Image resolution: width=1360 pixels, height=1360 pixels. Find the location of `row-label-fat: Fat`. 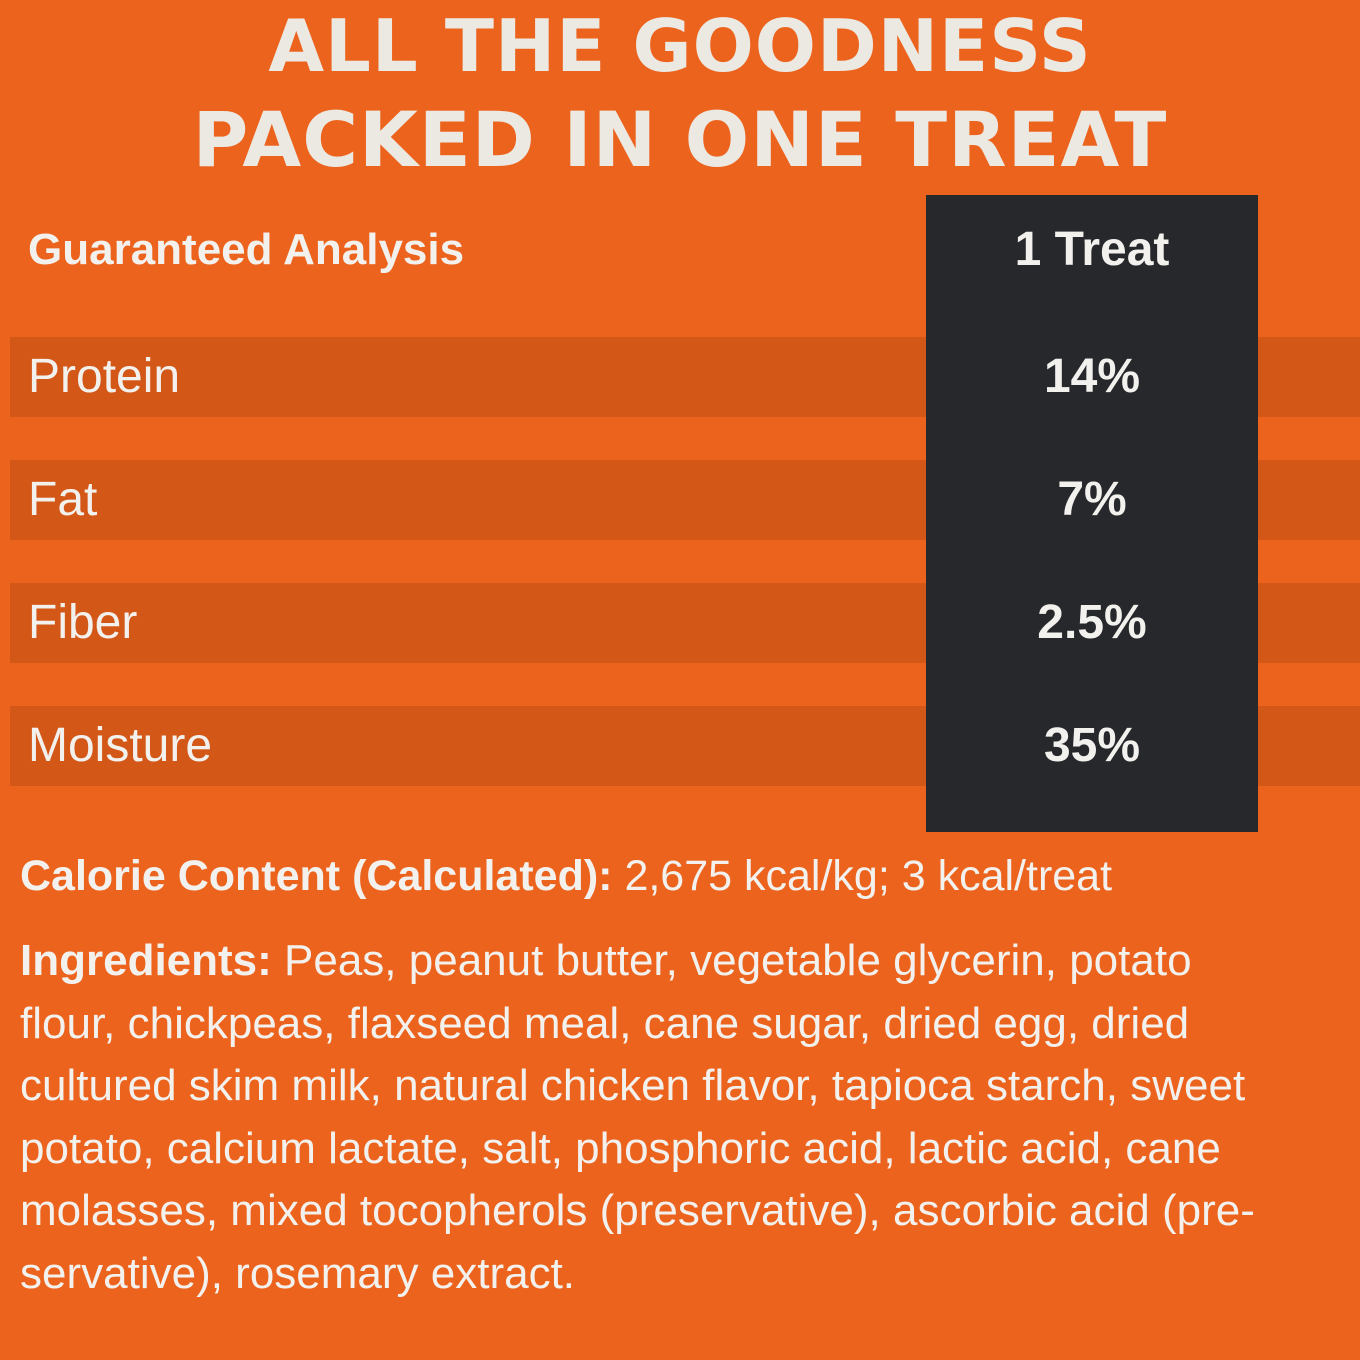

row-label-fat: Fat is located at coordinates (63, 499).